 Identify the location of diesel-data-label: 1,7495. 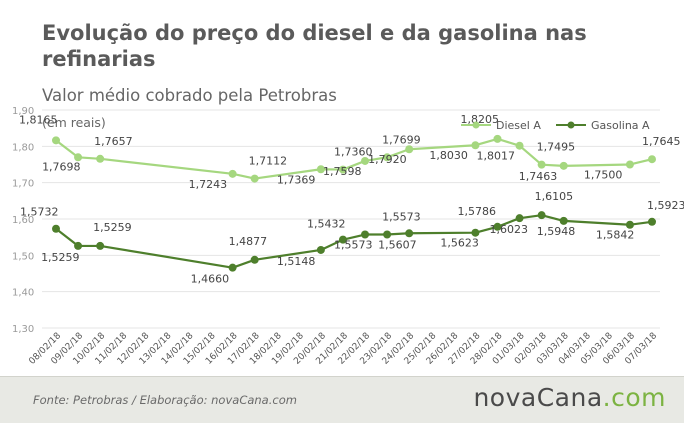
(556, 147).